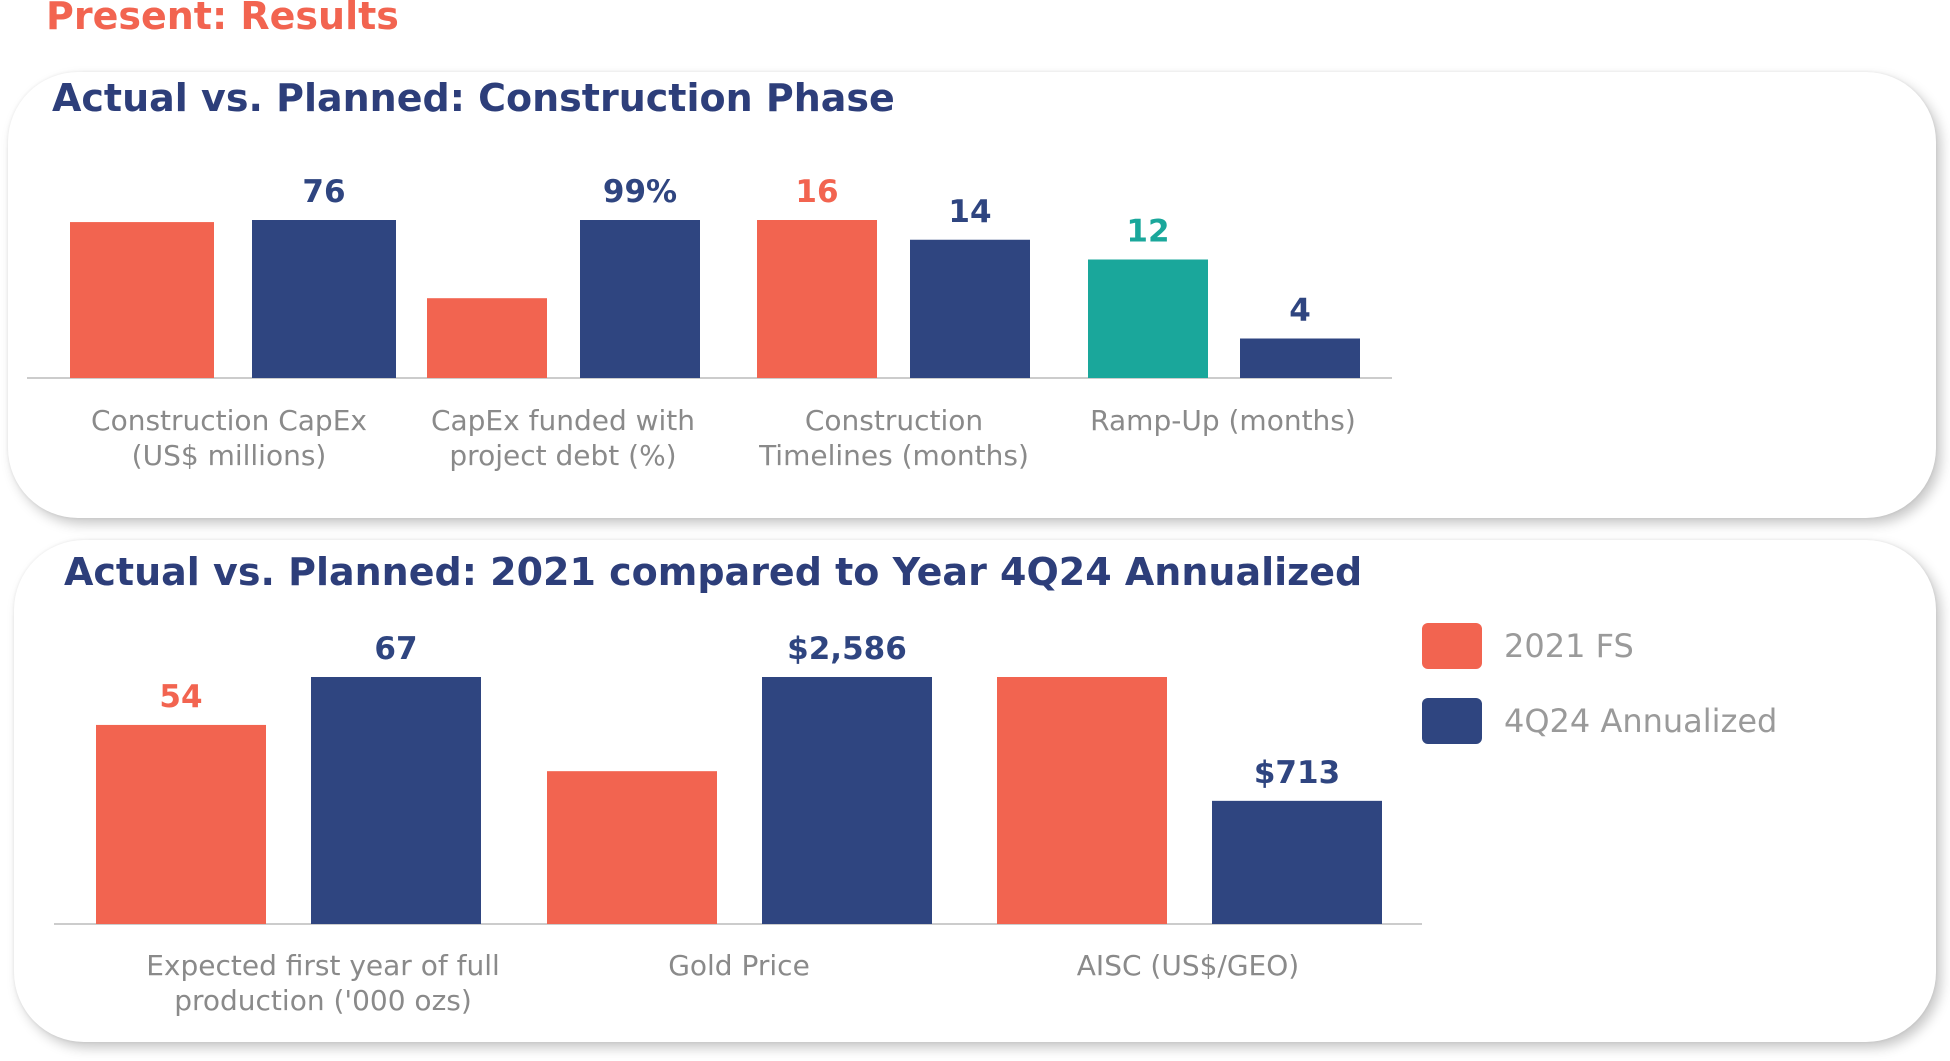  What do you see at coordinates (395, 649) in the screenshot?
I see `annualized-data-label: 67` at bounding box center [395, 649].